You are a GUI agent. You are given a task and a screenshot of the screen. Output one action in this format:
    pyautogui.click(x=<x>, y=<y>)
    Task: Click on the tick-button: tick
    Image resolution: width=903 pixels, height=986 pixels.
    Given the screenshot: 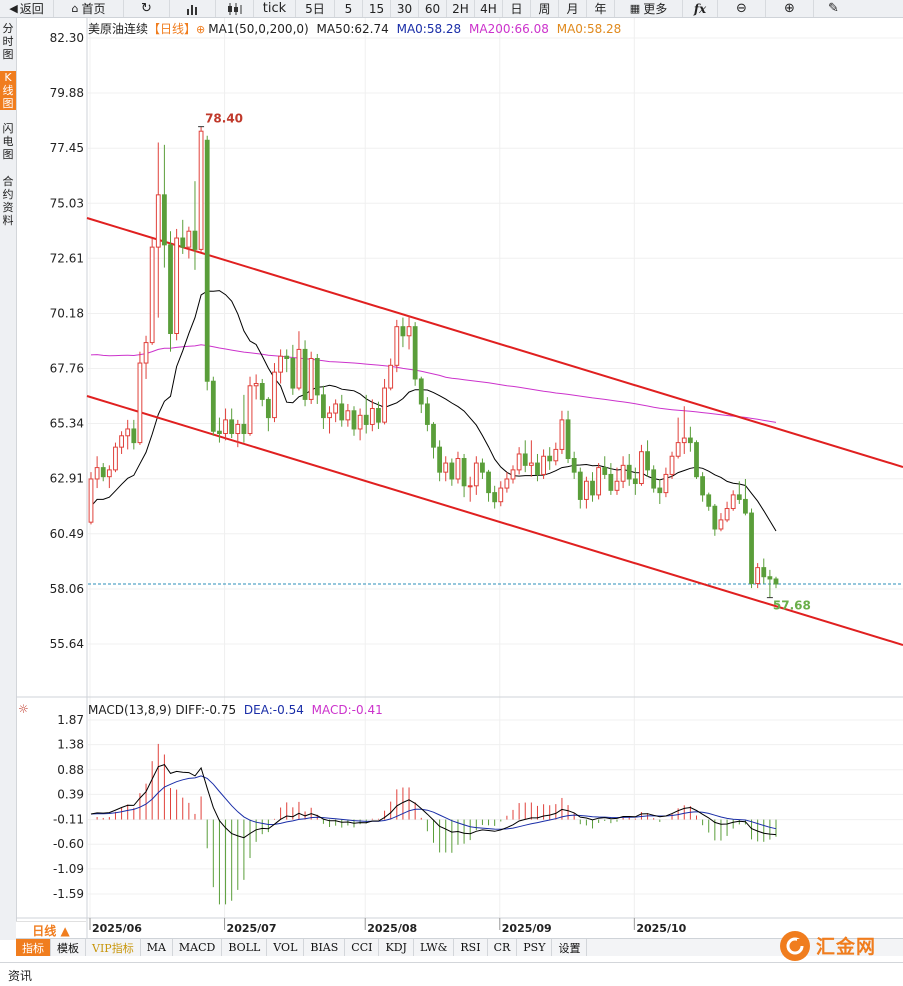 What is the action you would take?
    pyautogui.click(x=275, y=8)
    